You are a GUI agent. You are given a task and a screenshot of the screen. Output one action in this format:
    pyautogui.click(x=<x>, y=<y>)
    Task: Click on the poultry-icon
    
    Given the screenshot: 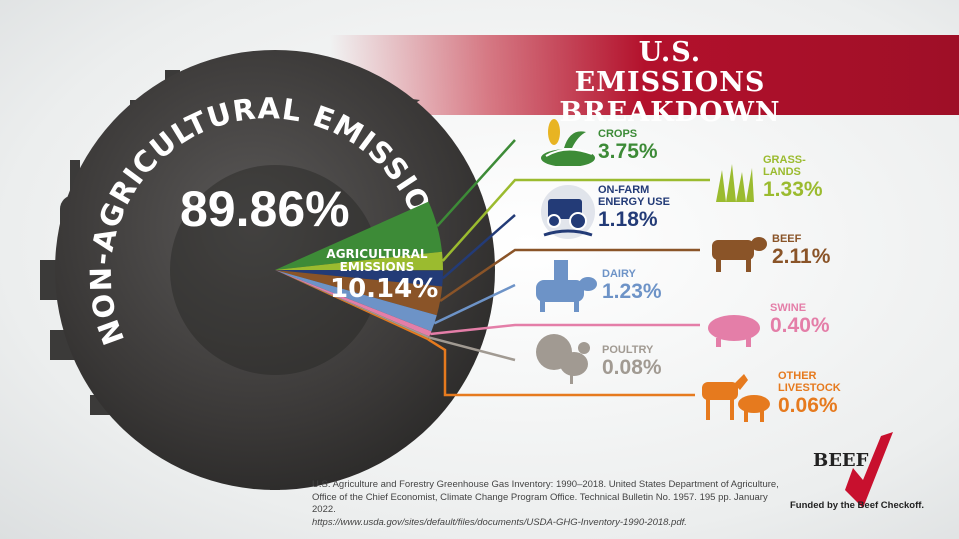 What is the action you would take?
    pyautogui.click(x=563, y=359)
    